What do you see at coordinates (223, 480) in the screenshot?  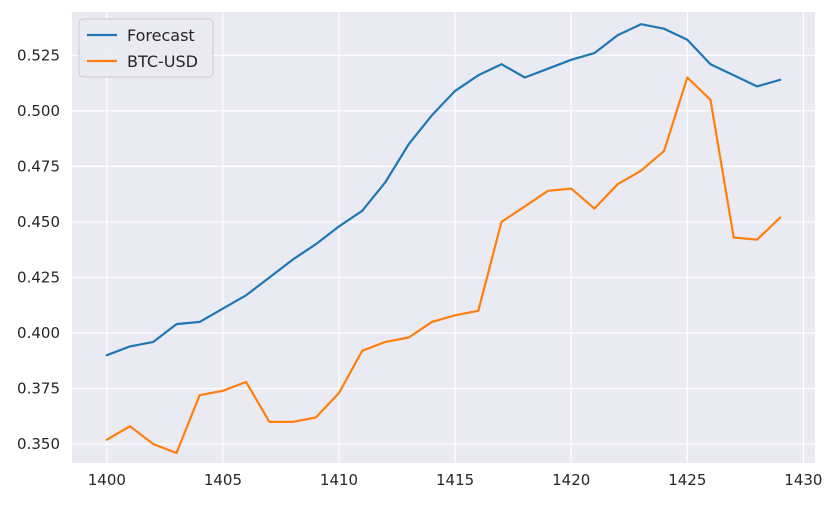 I see `x-tick-label: 1405` at bounding box center [223, 480].